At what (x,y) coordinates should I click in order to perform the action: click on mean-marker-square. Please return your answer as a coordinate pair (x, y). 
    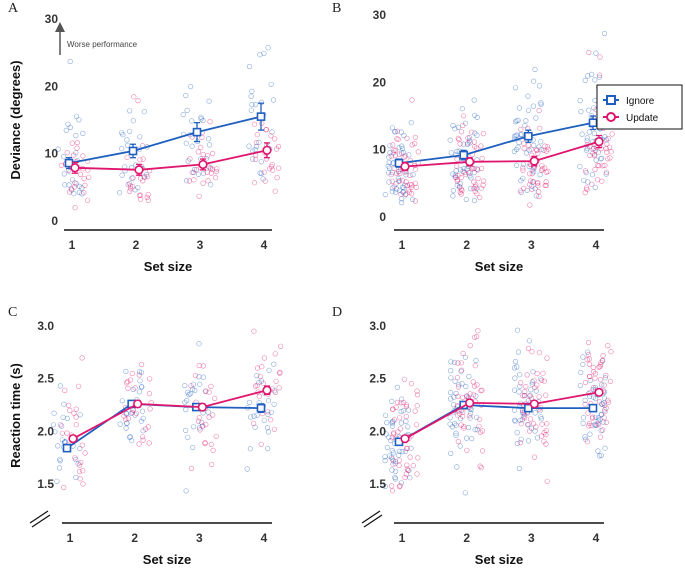
    Looking at the image, I should click on (133, 151).